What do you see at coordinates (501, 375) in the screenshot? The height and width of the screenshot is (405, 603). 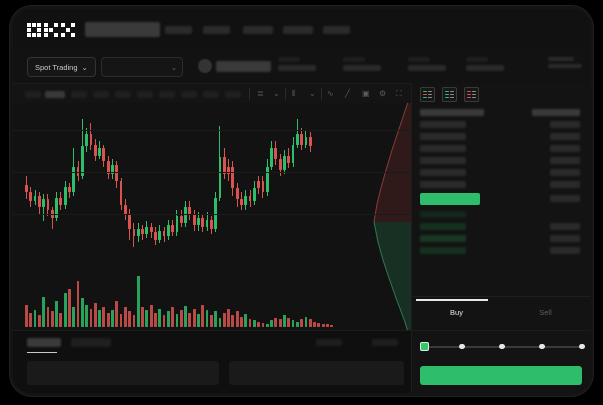 I see `place-order-button` at bounding box center [501, 375].